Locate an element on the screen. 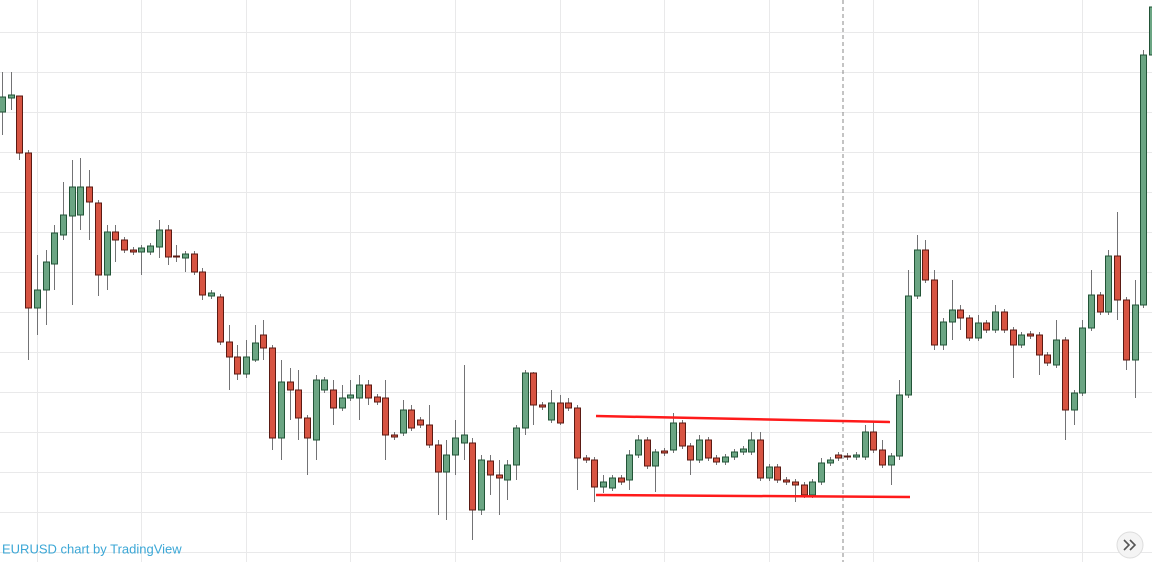  trend-line-lower is located at coordinates (753, 496).